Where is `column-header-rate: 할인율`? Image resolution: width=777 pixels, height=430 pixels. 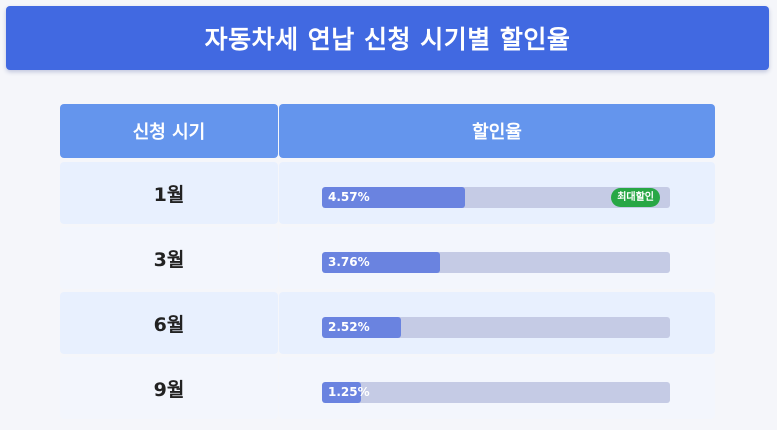
column-header-rate: 할인율 is located at coordinates (497, 131).